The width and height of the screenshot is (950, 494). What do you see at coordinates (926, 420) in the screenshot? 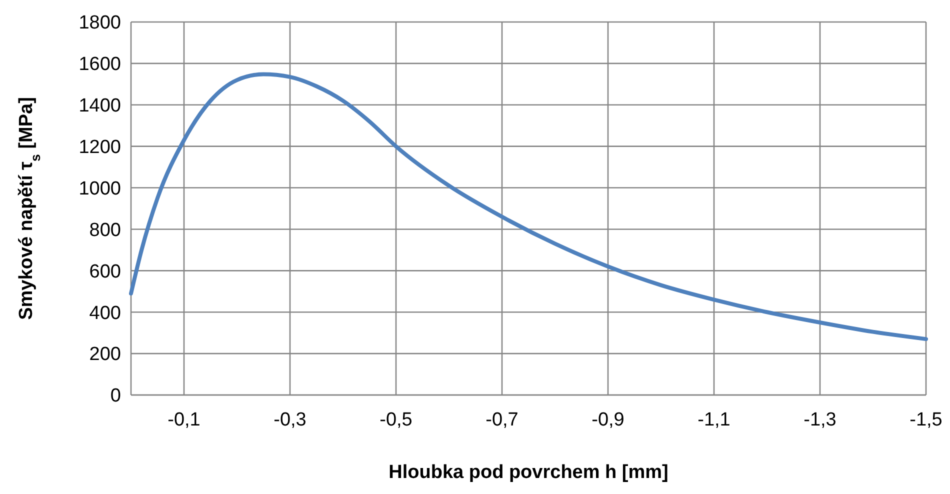
I see `x-tick-label: -1,5` at bounding box center [926, 420].